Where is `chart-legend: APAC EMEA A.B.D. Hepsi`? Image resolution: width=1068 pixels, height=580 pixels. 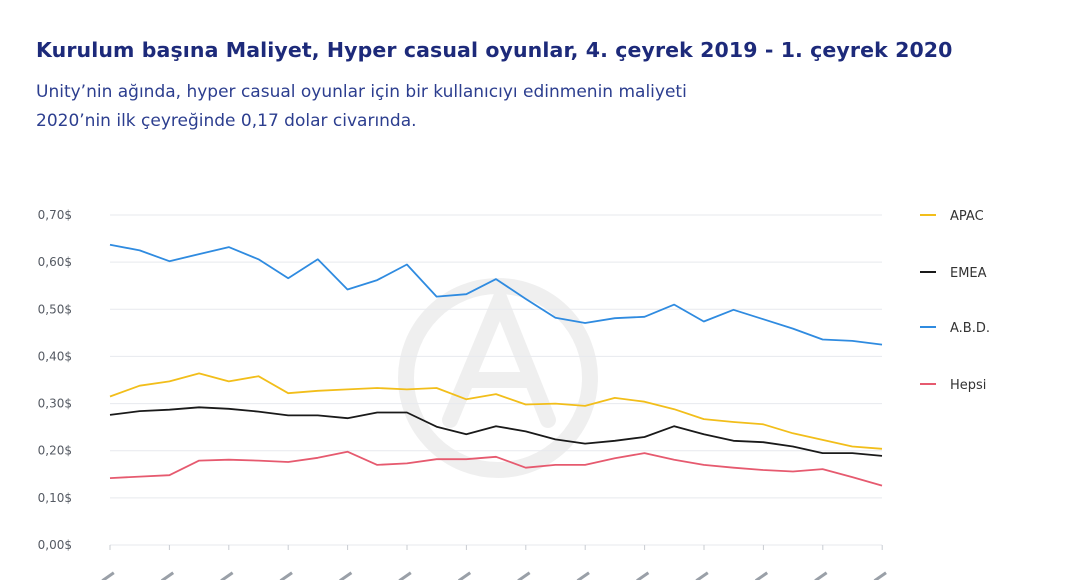
chart-legend: APAC EMEA A.B.D. Hepsi is located at coordinates (955, 301).